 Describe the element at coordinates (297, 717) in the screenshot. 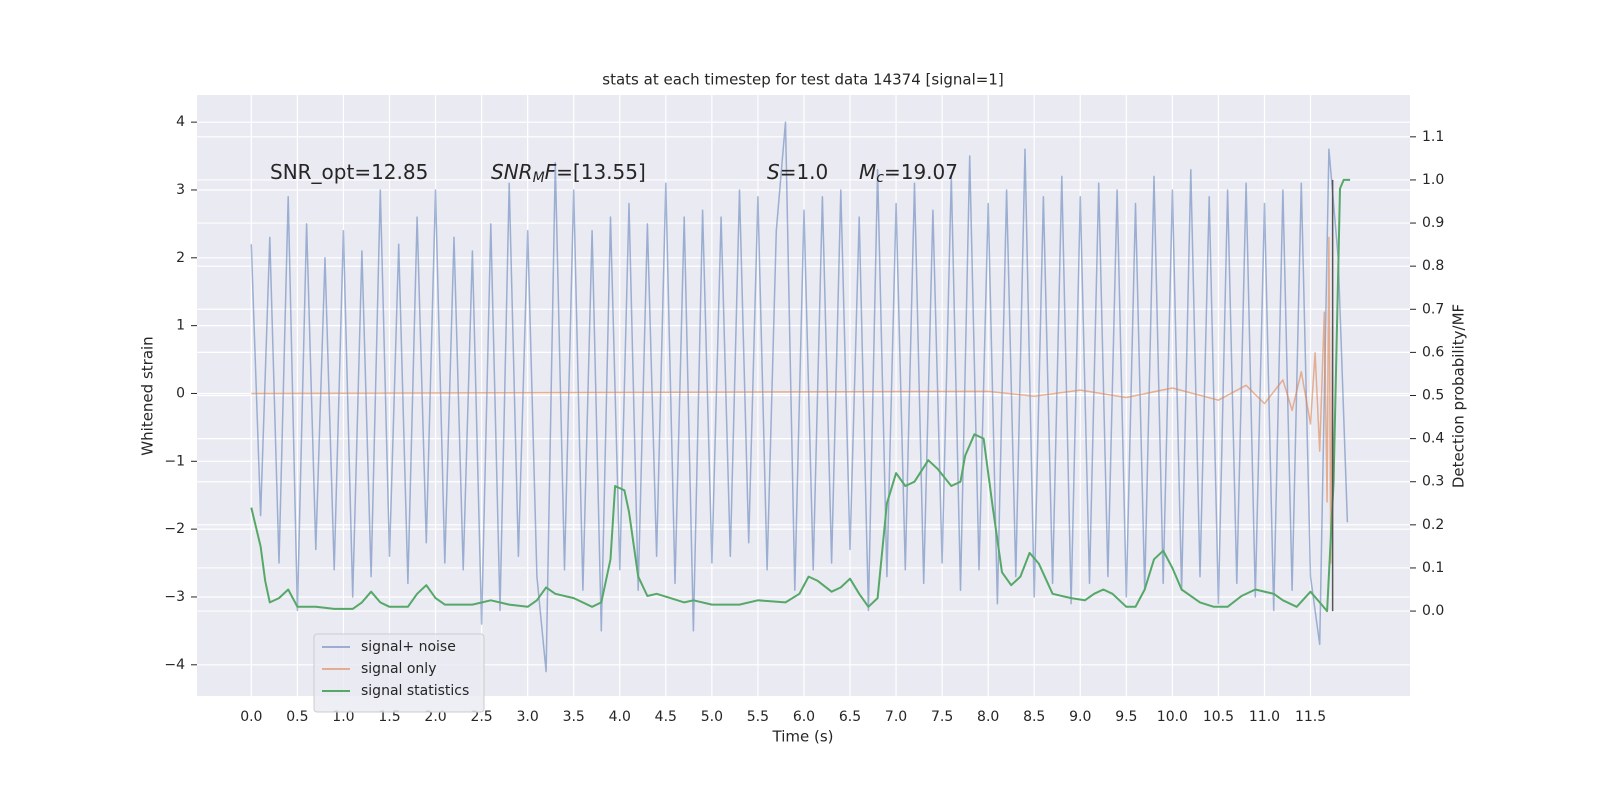

I see `x-tick-label: 0.5` at that location.